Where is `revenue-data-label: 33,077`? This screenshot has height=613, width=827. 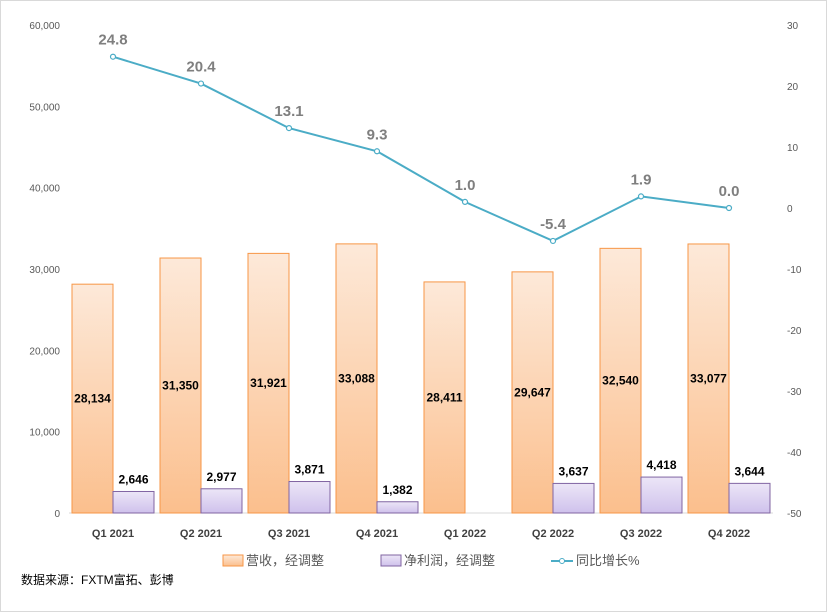
revenue-data-label: 33,077 is located at coordinates (708, 378).